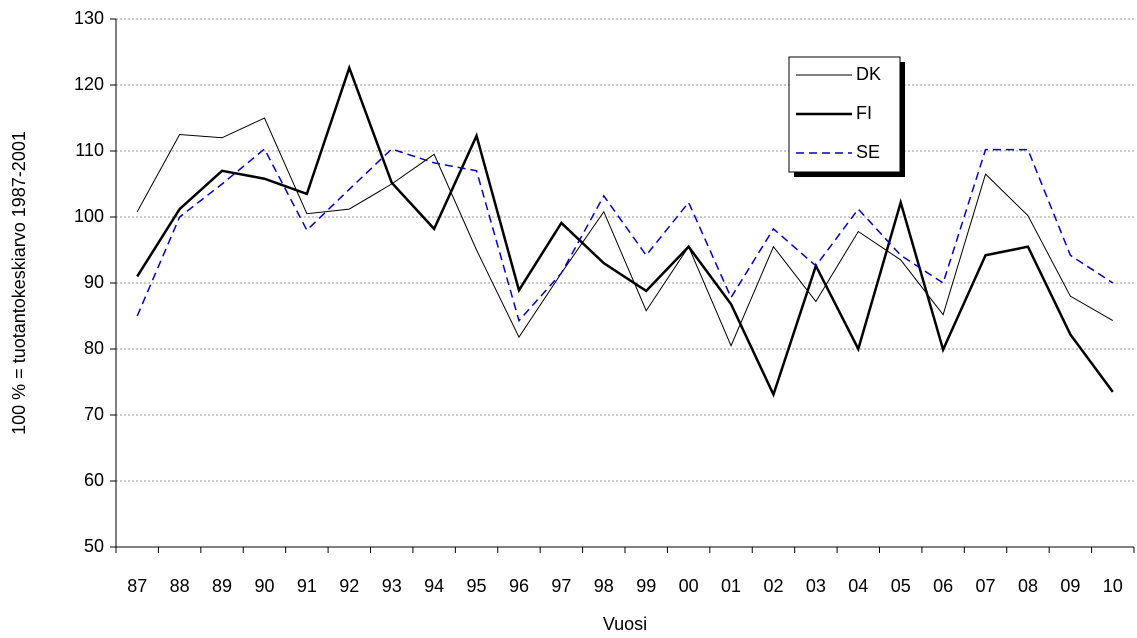 The width and height of the screenshot is (1137, 638). I want to click on x-tick-label: 98, so click(604, 586).